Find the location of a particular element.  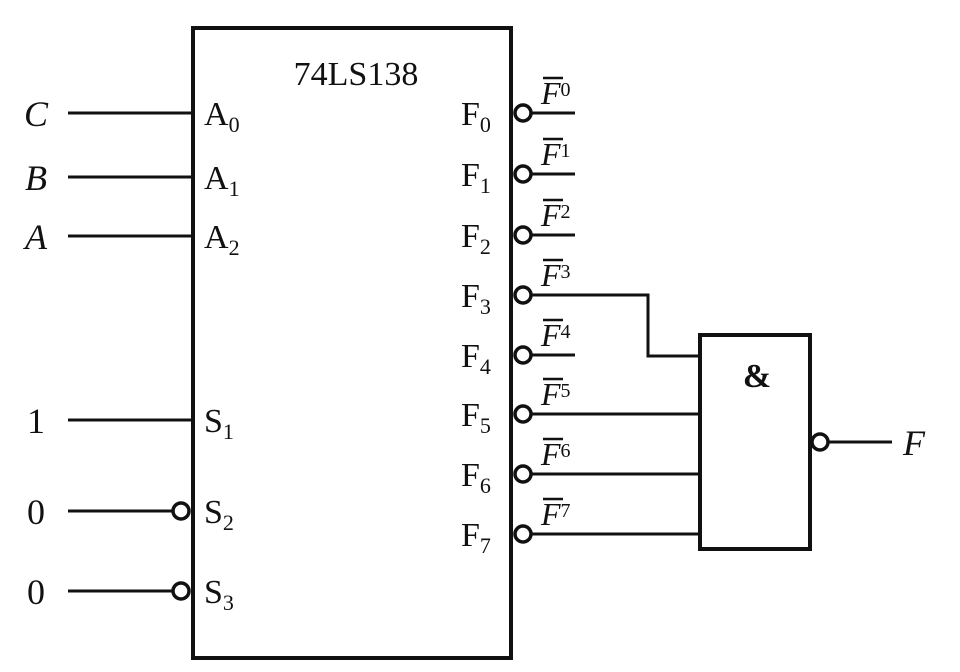

output-wire-label: F2 is located at coordinates (555, 215).